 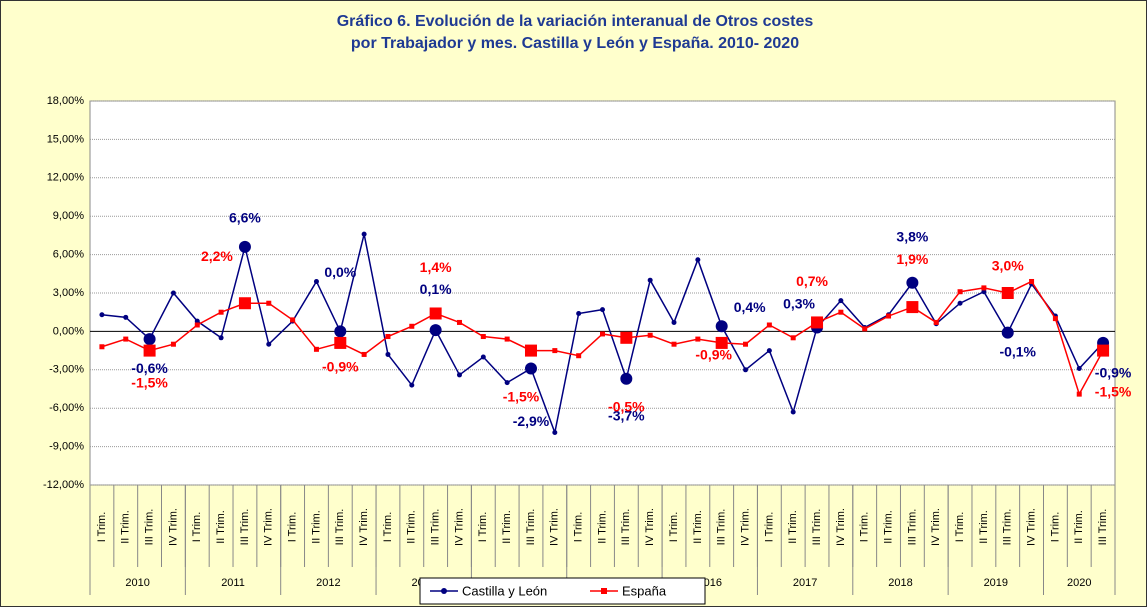 I want to click on y-tick-label: 15,00%, so click(x=66, y=139).